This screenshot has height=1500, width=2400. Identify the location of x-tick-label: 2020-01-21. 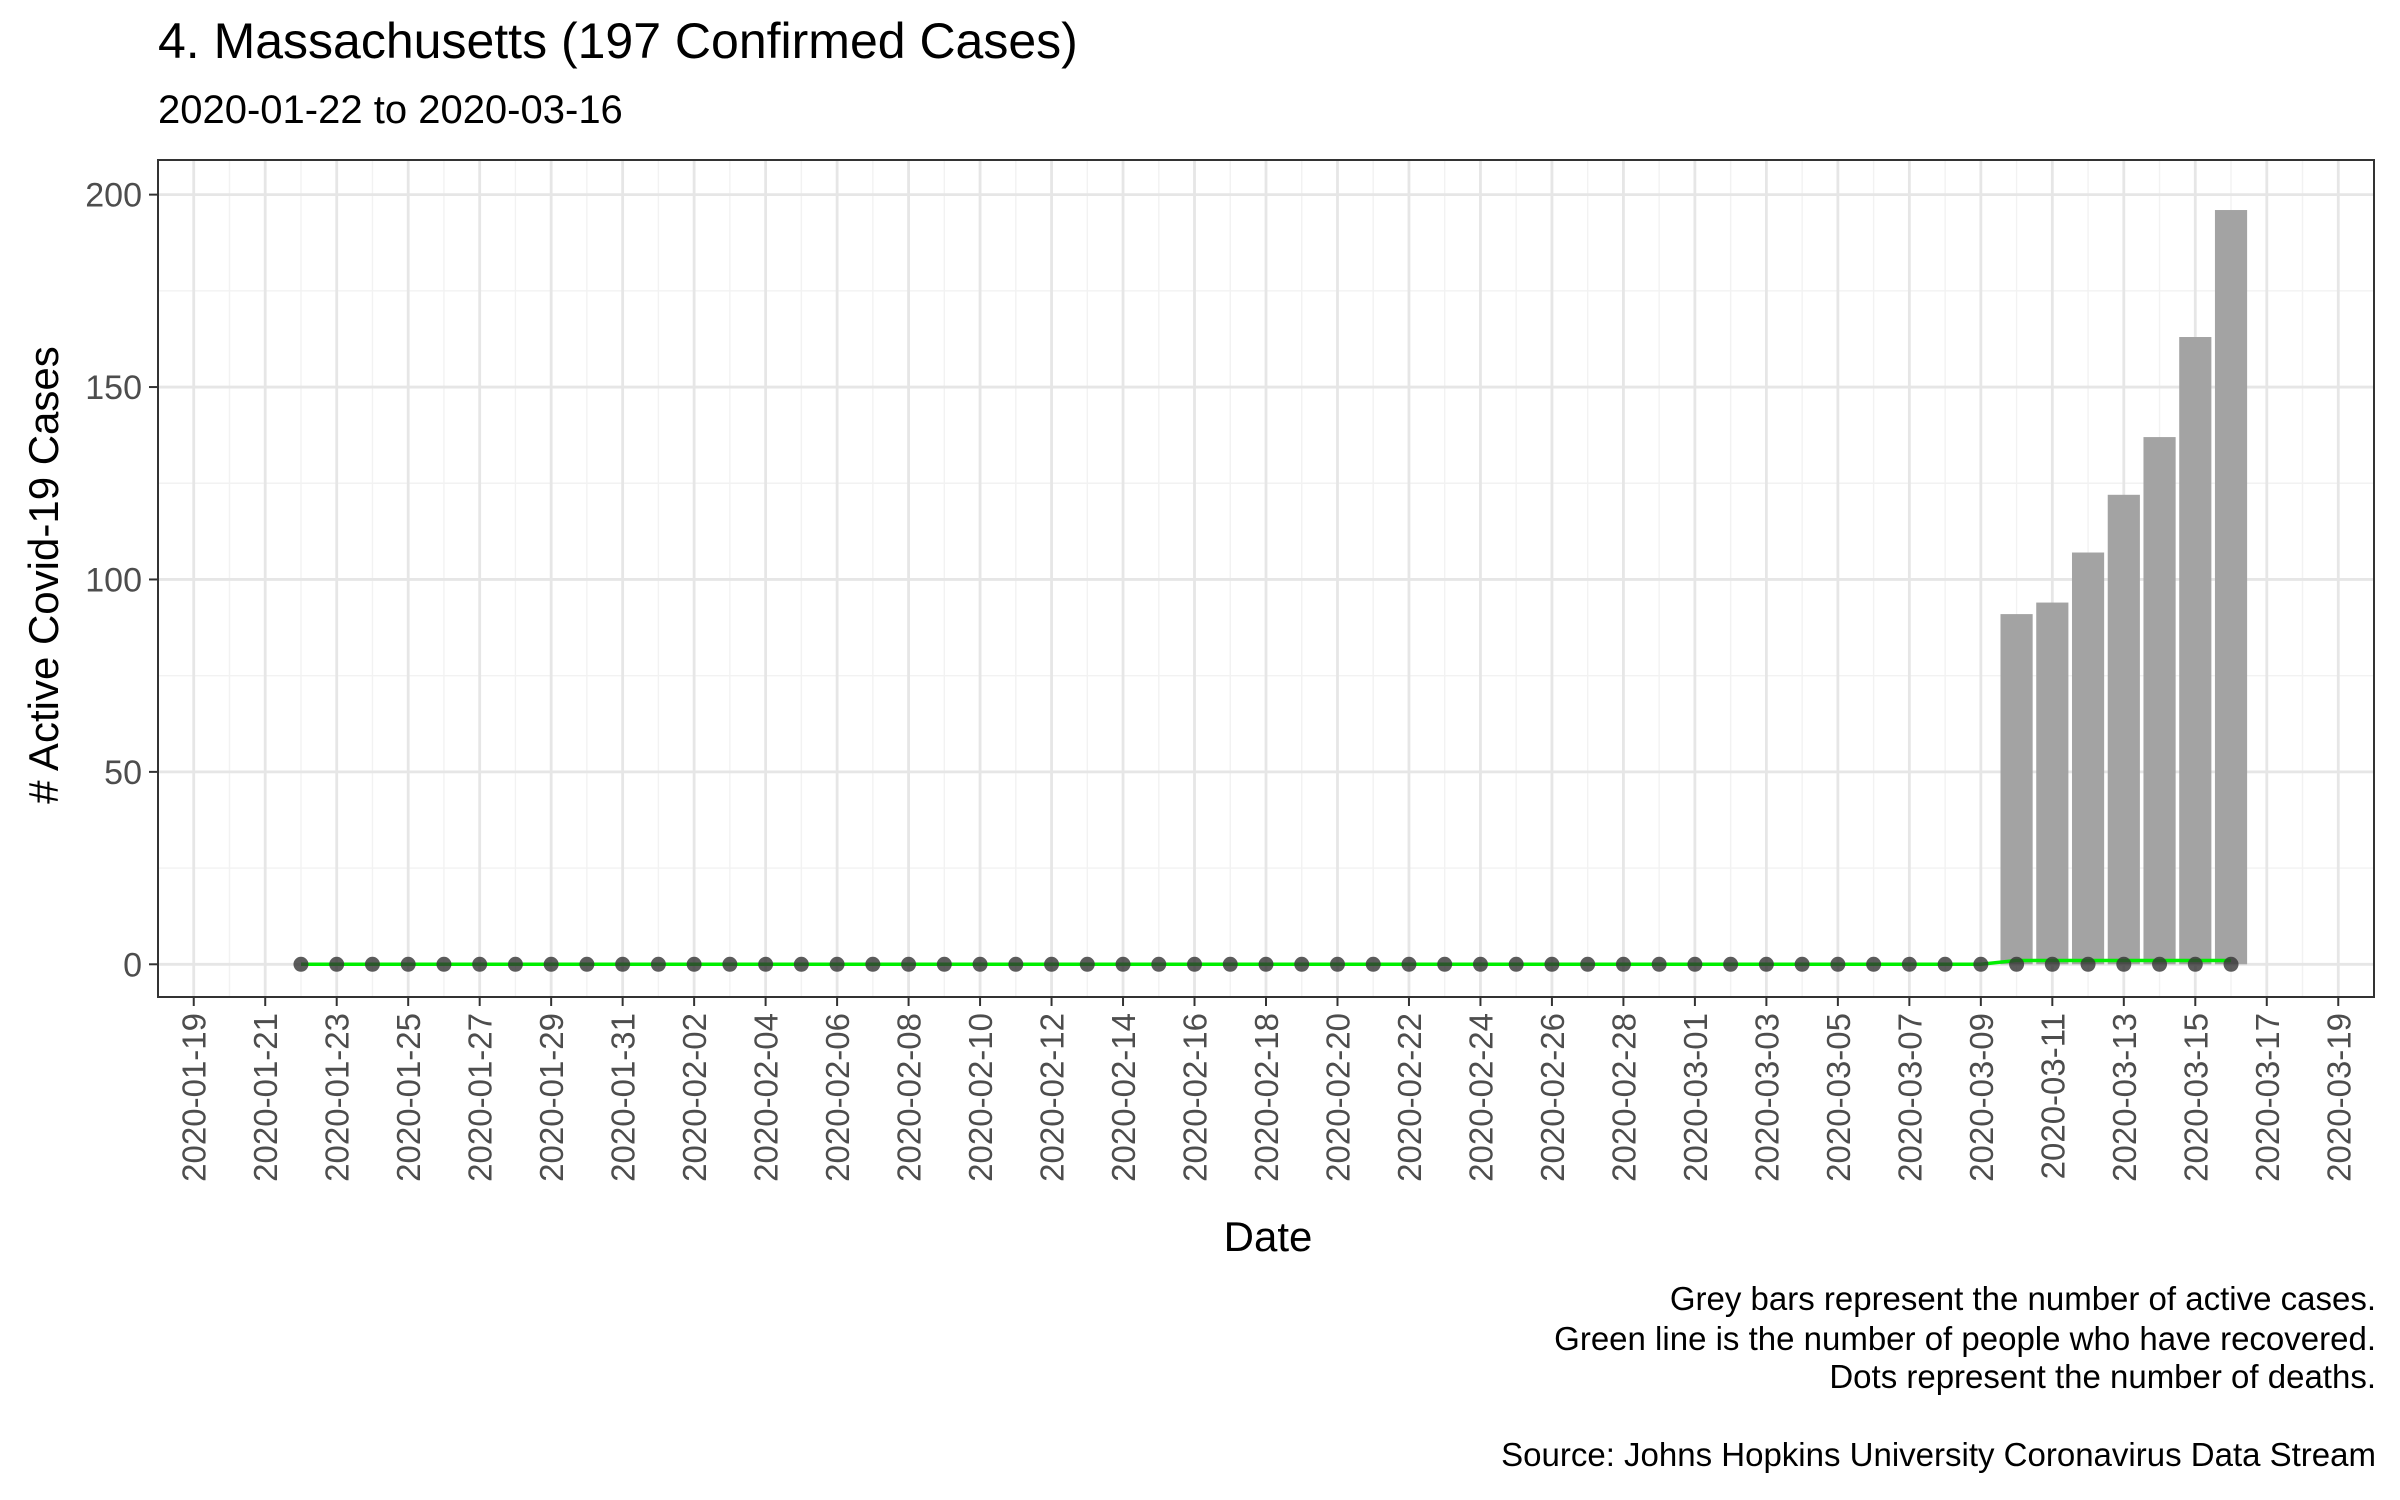
(265, 1097).